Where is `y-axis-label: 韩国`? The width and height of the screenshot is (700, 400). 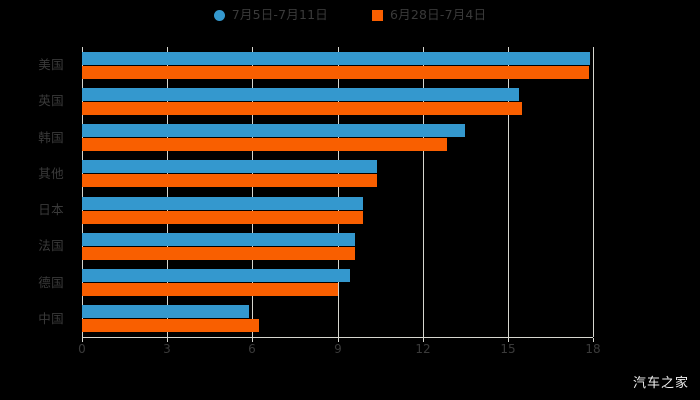
y-axis-label: 韩国 is located at coordinates (51, 137).